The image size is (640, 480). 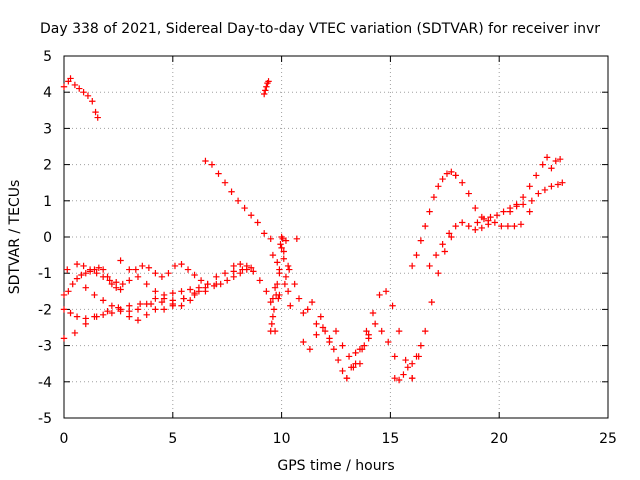 I want to click on series-arc-9h-high, so click(x=266, y=88).